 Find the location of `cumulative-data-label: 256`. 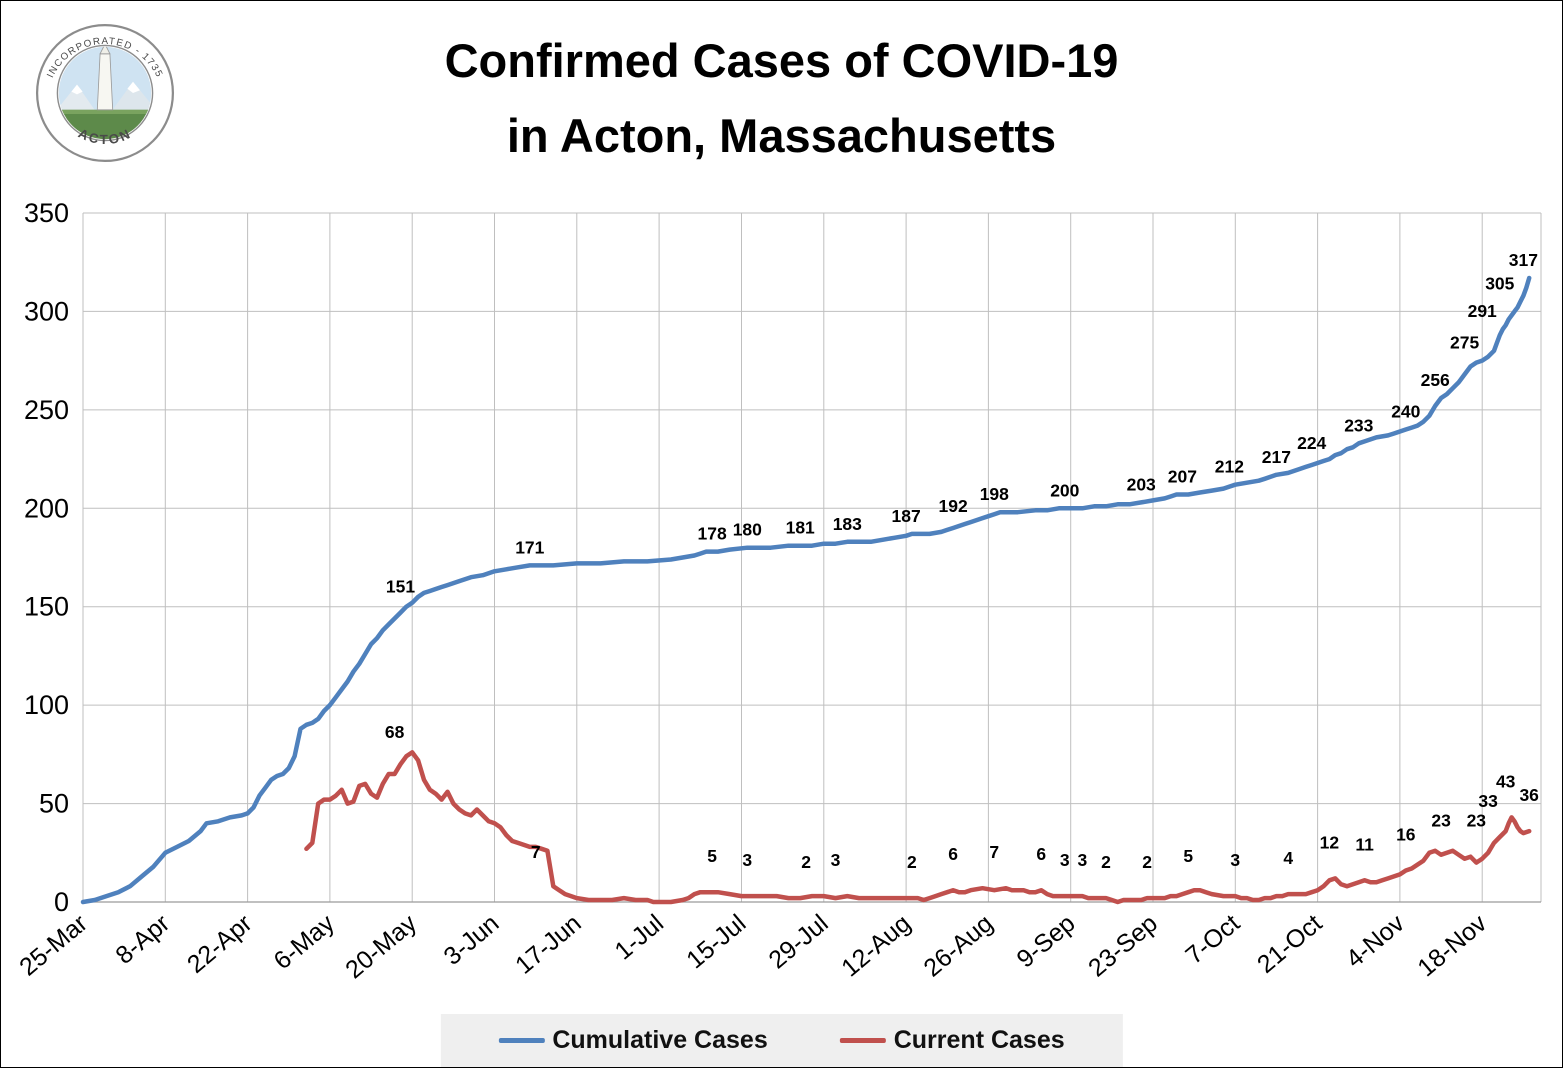

cumulative-data-label: 256 is located at coordinates (1435, 380).